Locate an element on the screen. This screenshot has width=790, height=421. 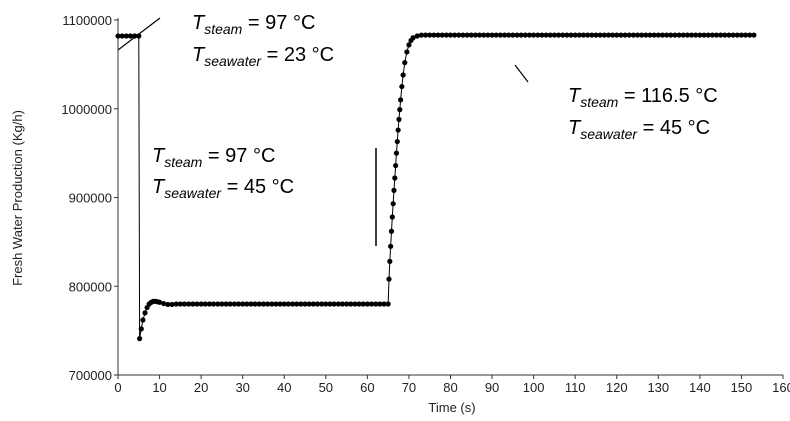
x-tick-label: 90 is located at coordinates (492, 387).